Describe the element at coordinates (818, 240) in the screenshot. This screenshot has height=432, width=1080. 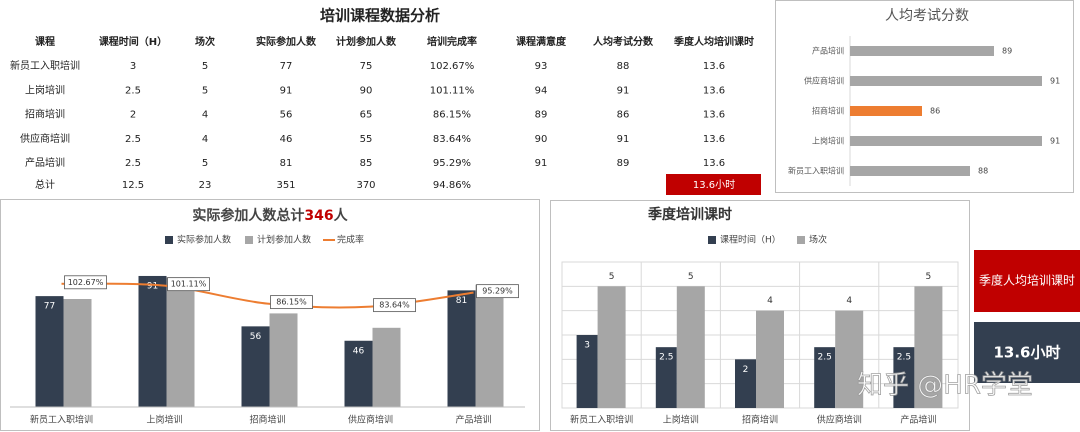
I see `legend-label: 场次` at that location.